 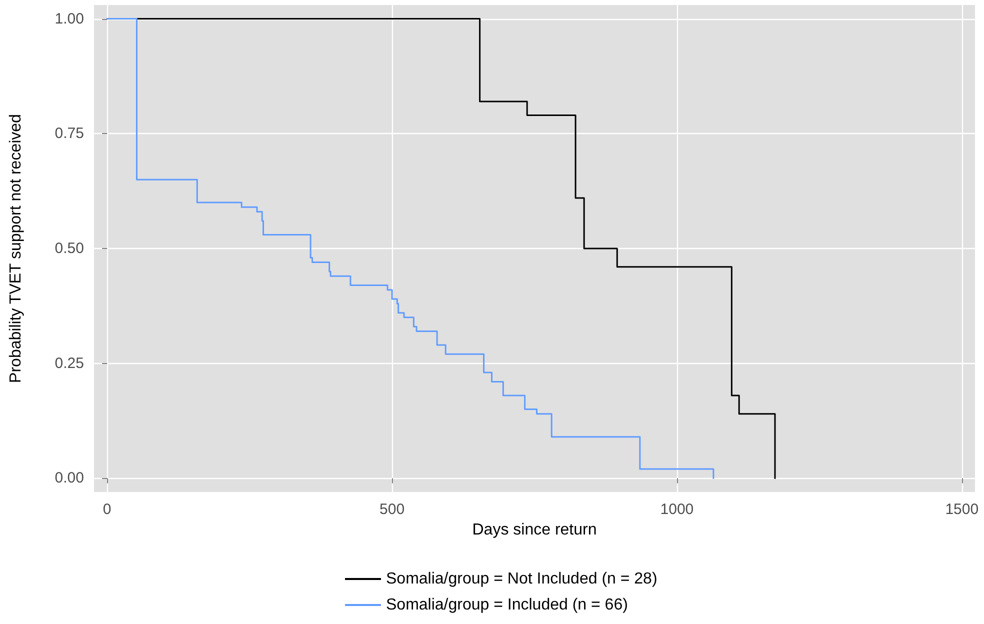 I want to click on legend-label: Somalia/group = Not Included (n = 28), so click(x=522, y=579).